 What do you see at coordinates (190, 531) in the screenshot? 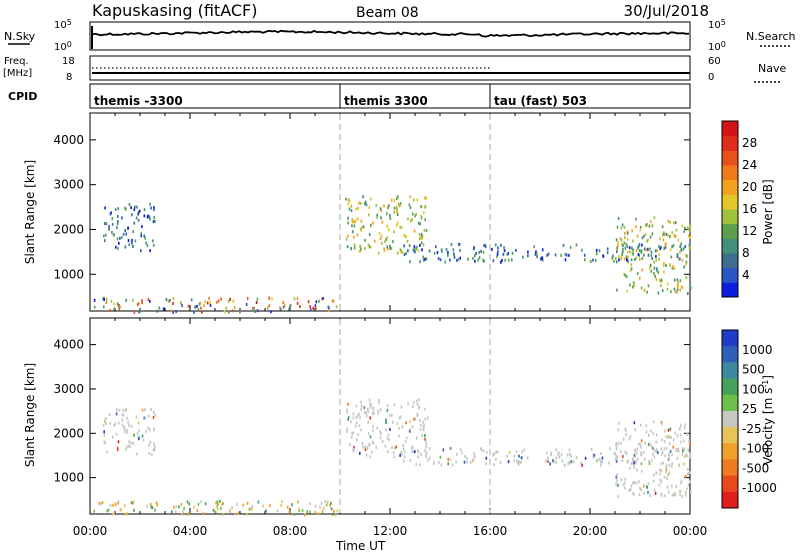
I see `x-tick-label: 04:00` at bounding box center [190, 531].